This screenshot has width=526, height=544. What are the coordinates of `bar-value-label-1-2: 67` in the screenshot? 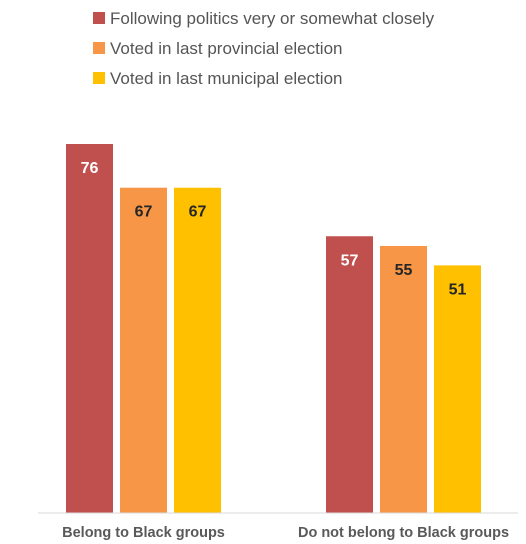 It's located at (144, 212).